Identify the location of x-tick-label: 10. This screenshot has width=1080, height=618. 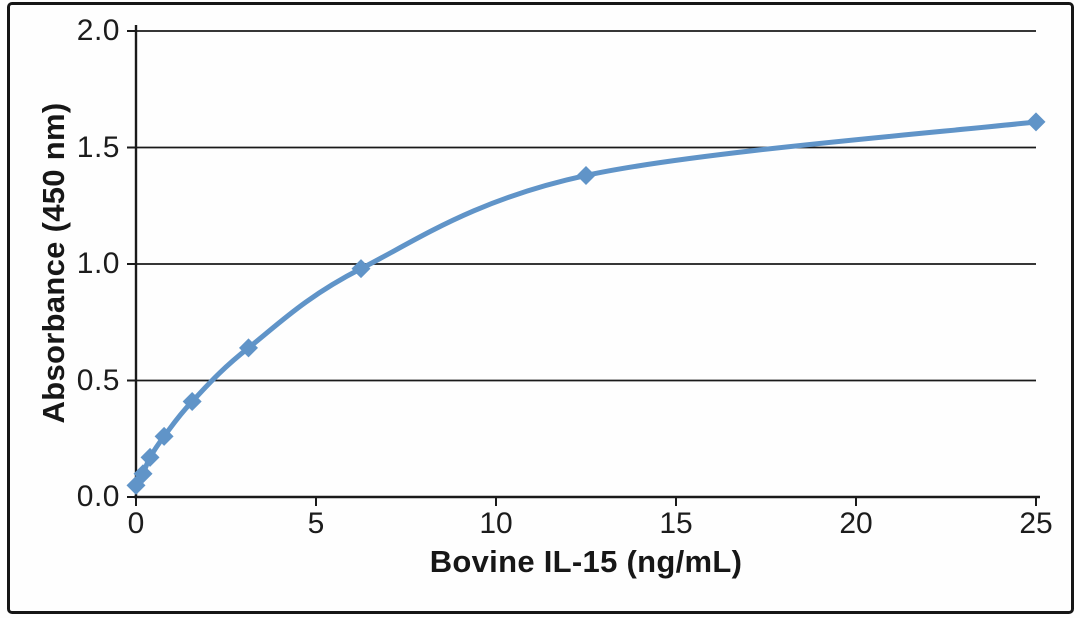
(496, 523).